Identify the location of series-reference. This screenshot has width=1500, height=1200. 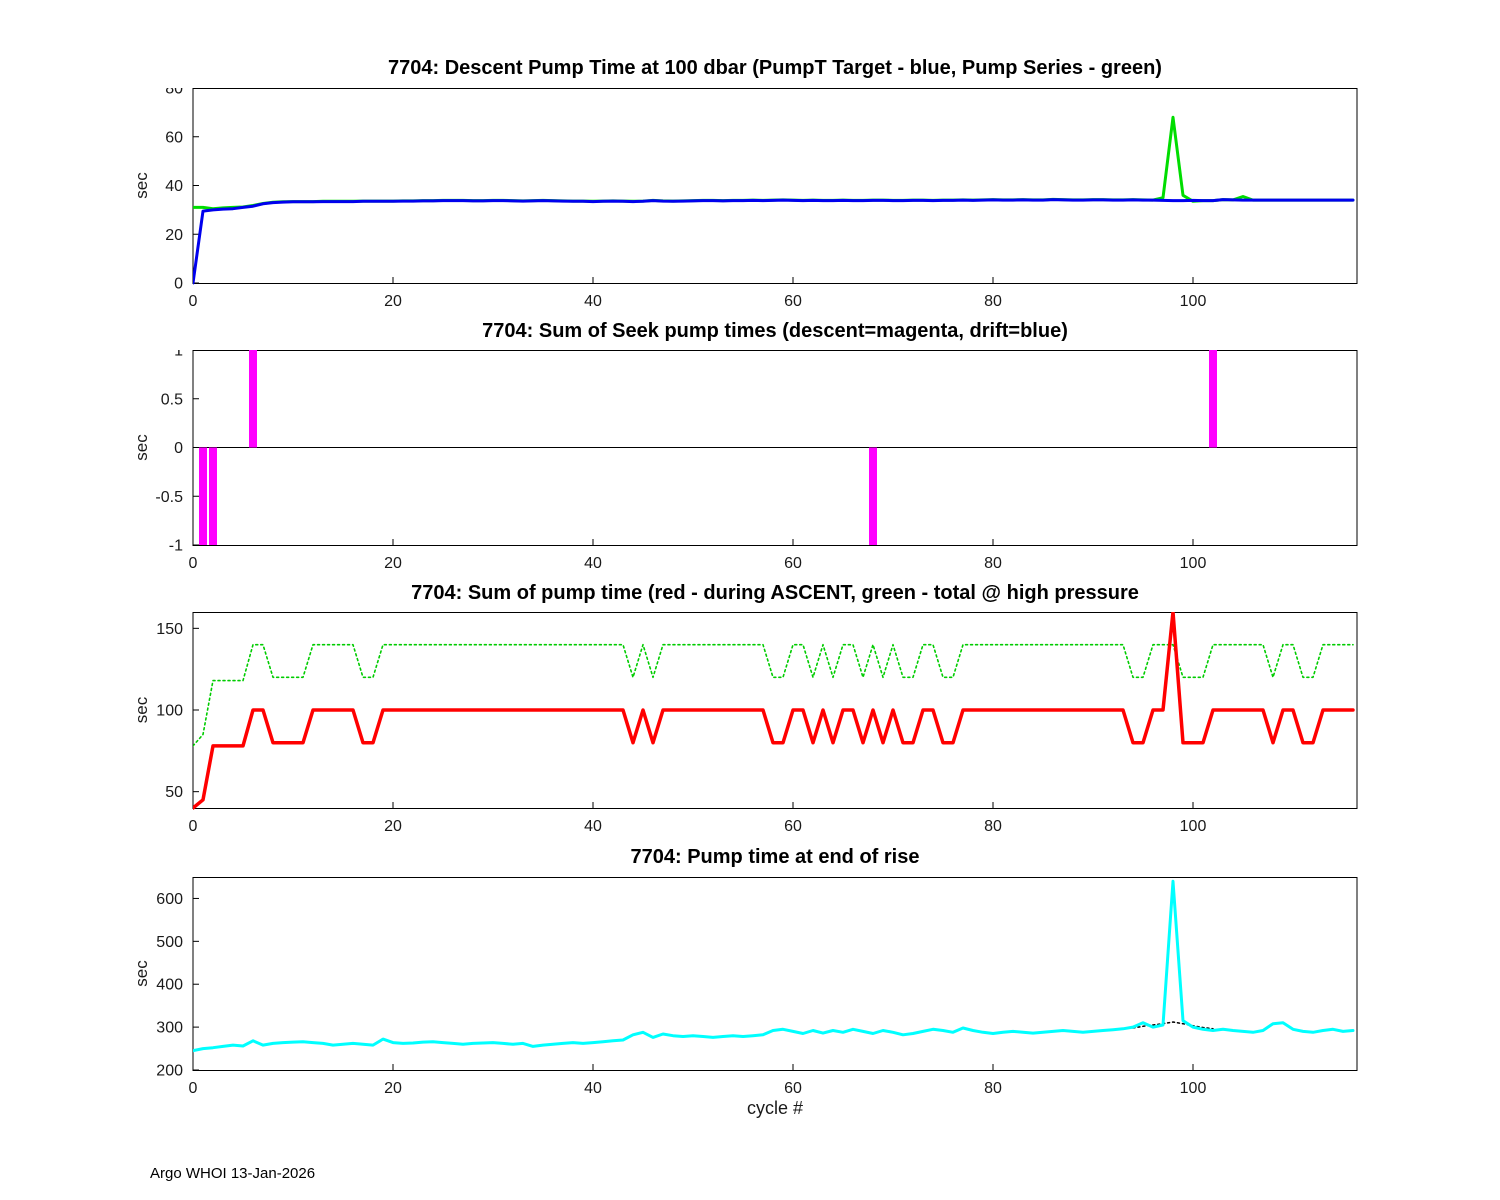
(1173, 1025).